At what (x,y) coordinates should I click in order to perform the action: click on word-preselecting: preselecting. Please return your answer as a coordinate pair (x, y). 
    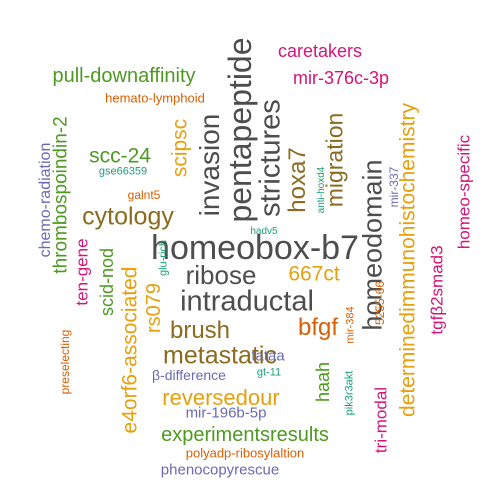
    Looking at the image, I should click on (65, 362).